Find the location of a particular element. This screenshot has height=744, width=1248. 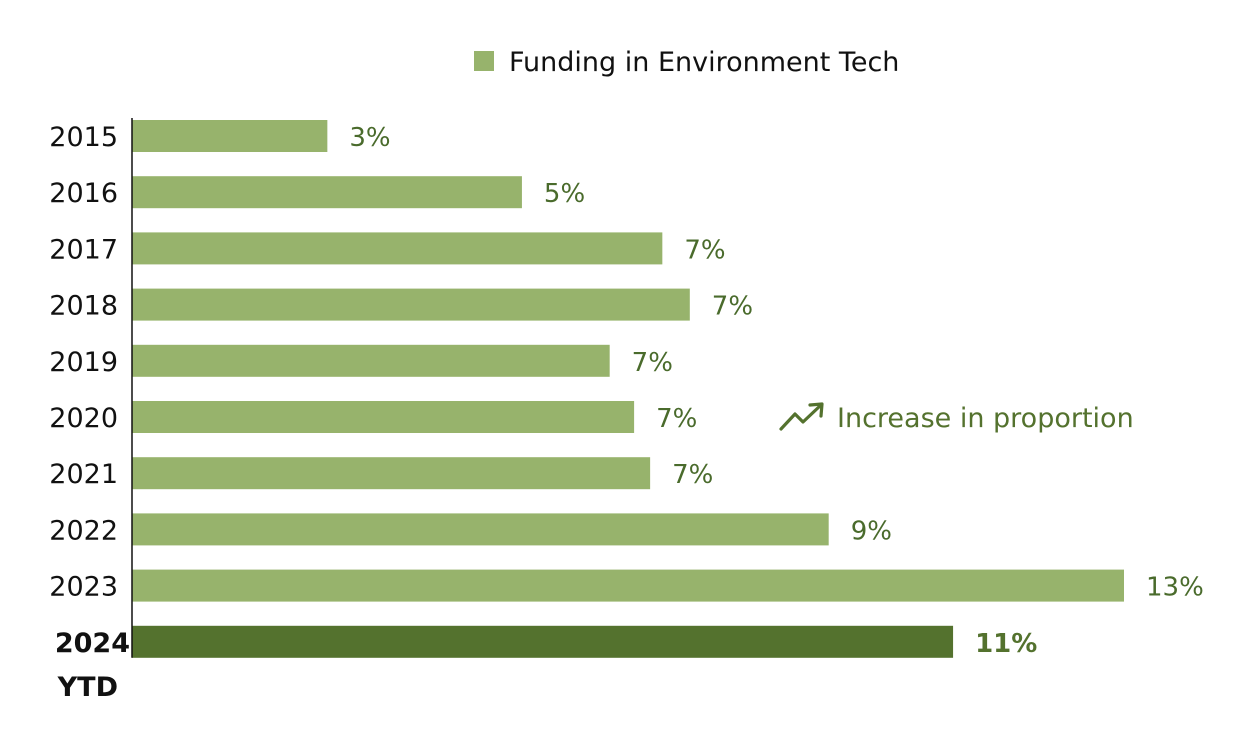

value-label: 5% is located at coordinates (564, 194).